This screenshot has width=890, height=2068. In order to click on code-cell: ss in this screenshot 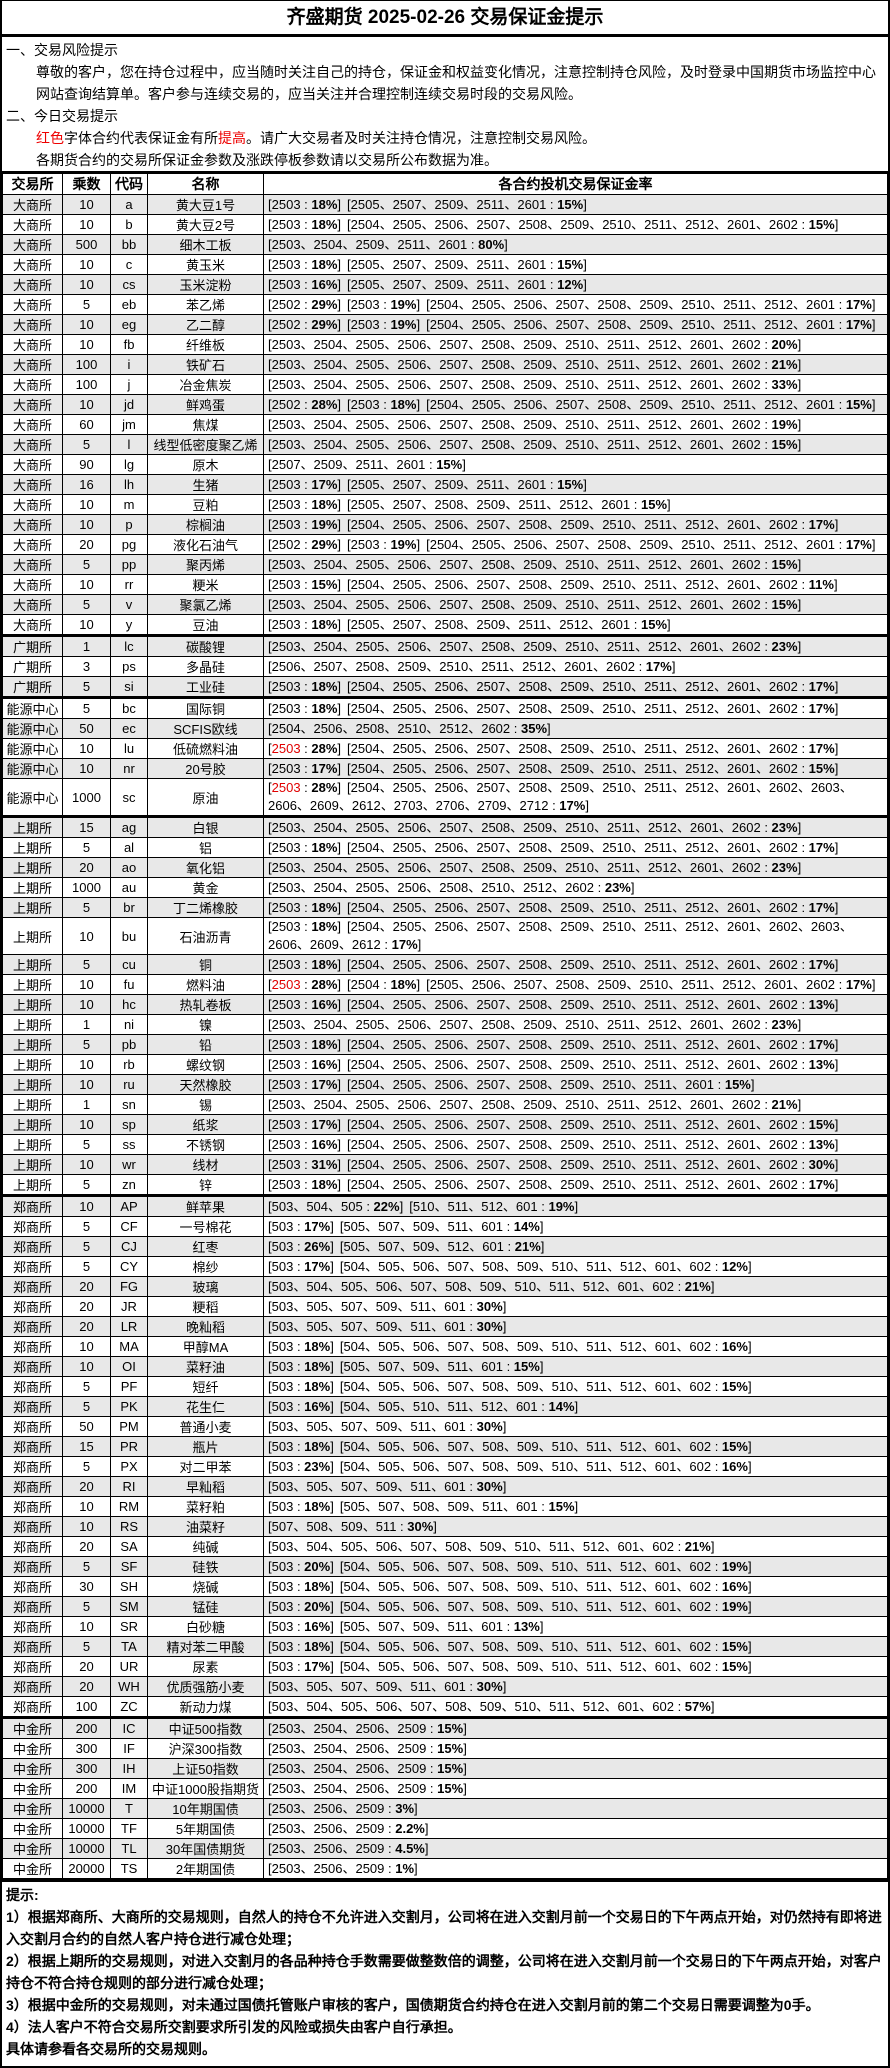, I will do `click(129, 1144)`.